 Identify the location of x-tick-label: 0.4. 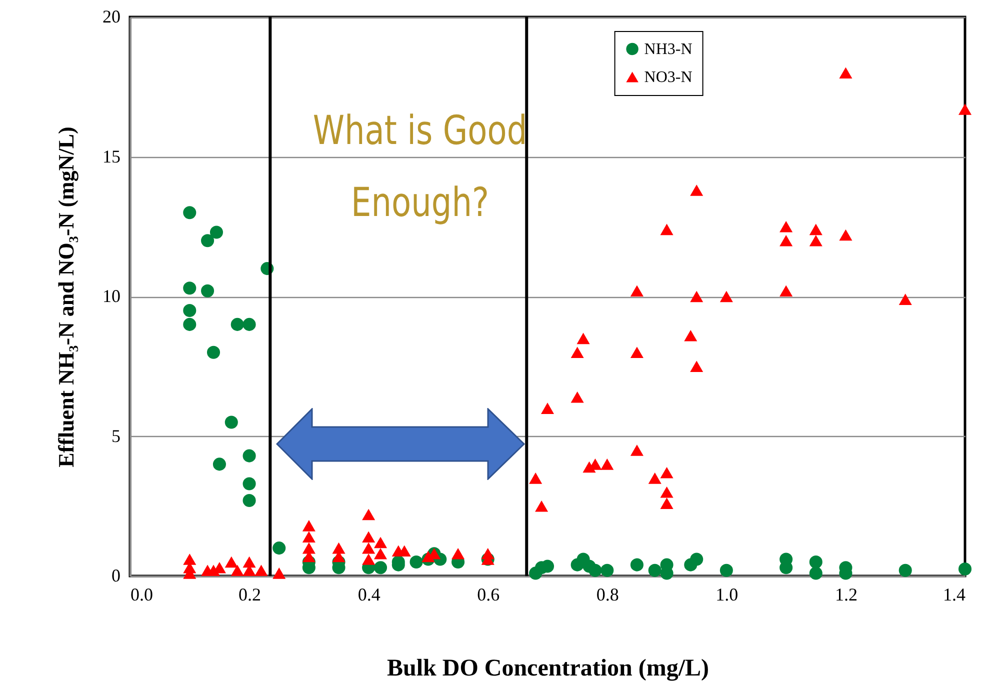
(369, 594).